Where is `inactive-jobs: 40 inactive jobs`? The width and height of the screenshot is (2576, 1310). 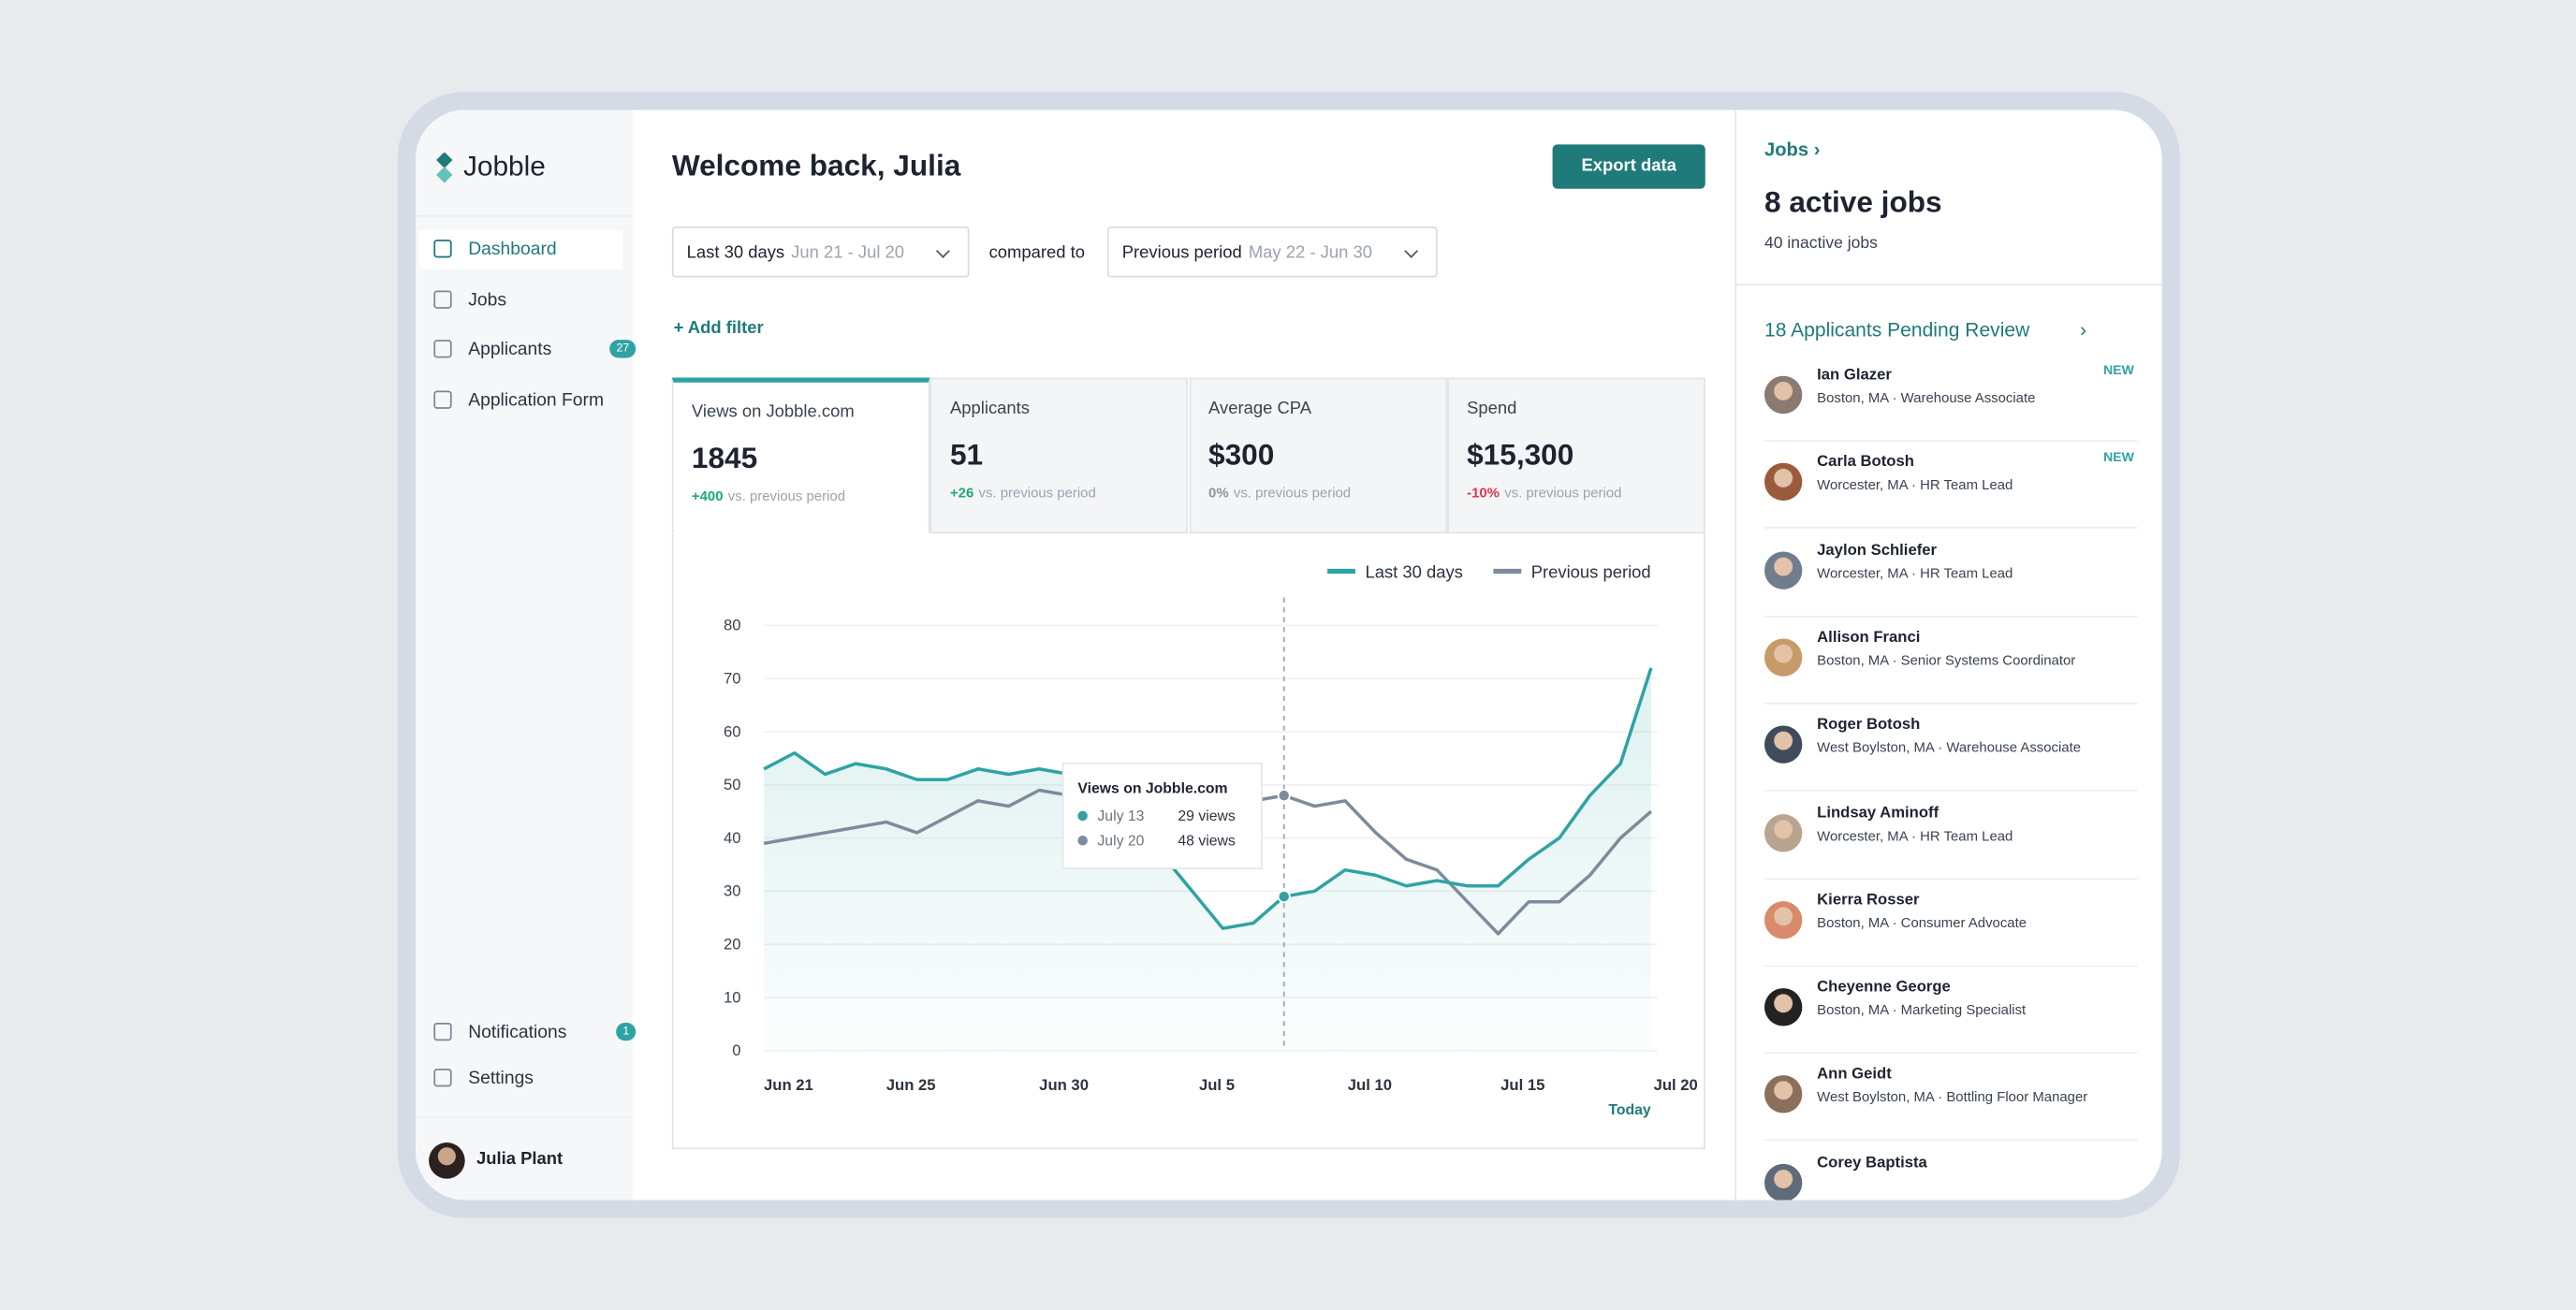 inactive-jobs: 40 inactive jobs is located at coordinates (1821, 244).